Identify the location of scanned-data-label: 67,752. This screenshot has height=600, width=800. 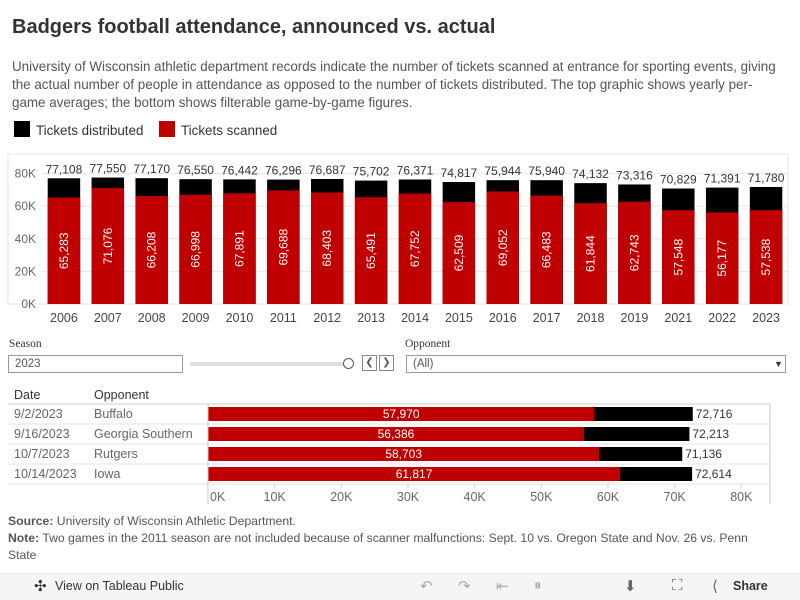
(415, 248).